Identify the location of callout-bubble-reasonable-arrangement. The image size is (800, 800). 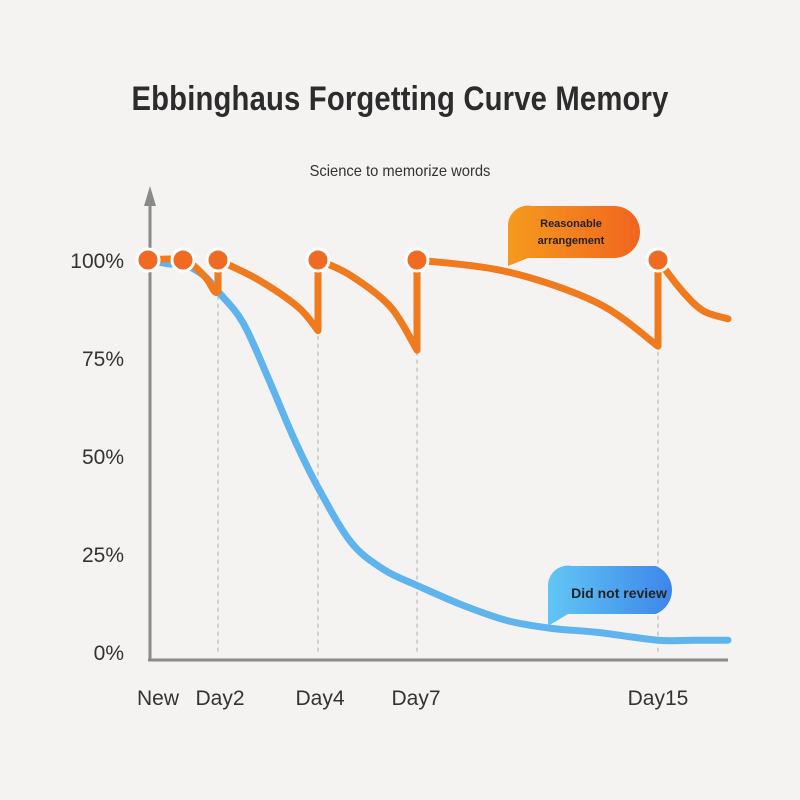
(573, 235).